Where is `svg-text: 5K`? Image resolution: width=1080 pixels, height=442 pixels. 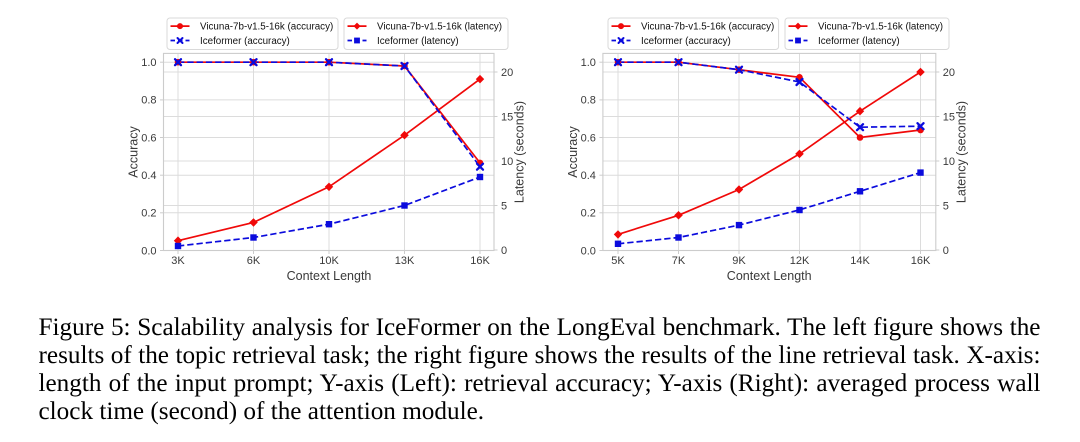
svg-text: 5K is located at coordinates (618, 261).